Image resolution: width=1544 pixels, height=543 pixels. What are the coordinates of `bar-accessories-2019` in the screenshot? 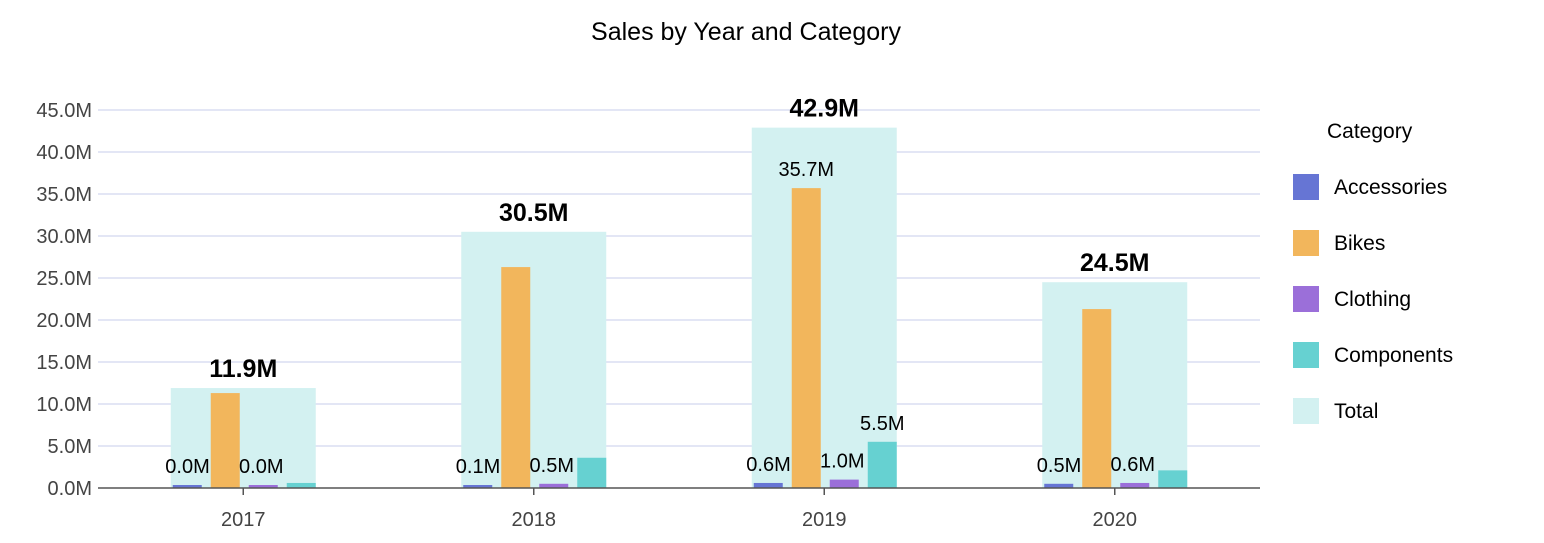 It's located at (768, 485).